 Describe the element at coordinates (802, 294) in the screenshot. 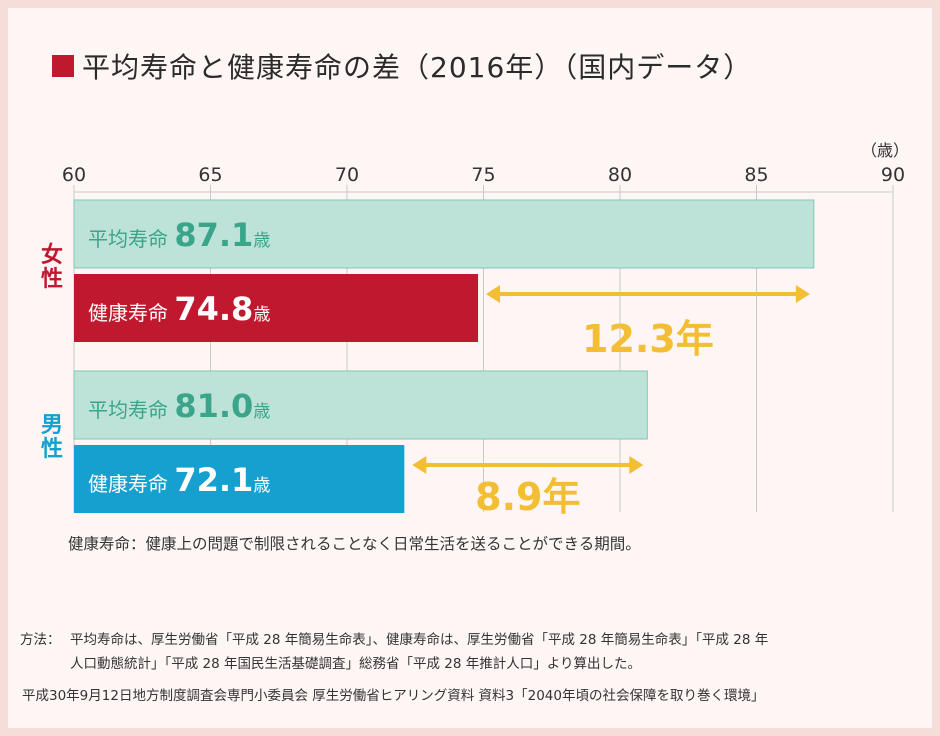

I see `gap-arrow-right-head-female` at that location.